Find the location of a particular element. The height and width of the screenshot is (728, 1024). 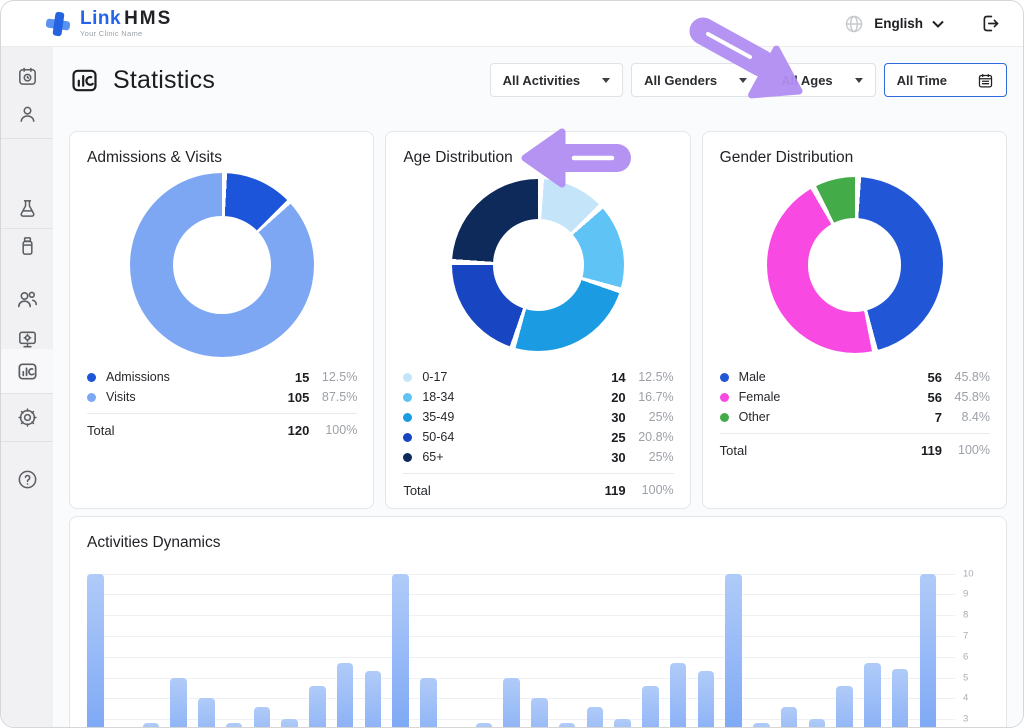

legend-percent: 16.7% is located at coordinates (656, 397).